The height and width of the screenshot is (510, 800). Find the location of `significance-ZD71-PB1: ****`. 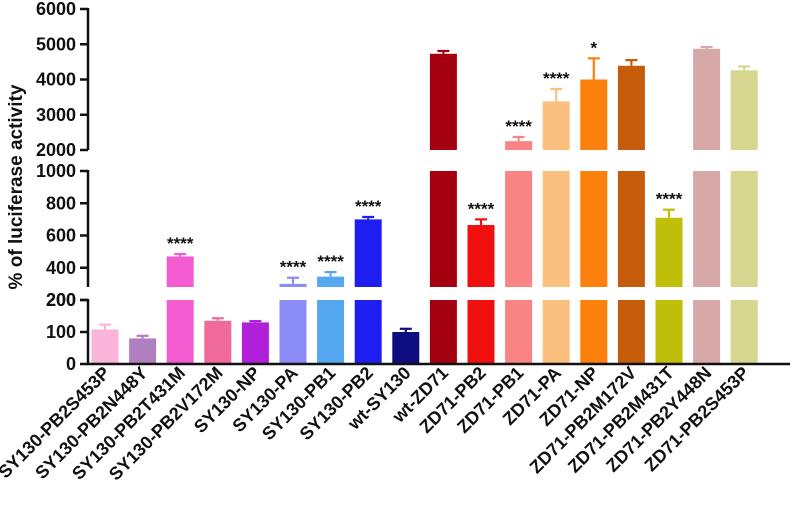

significance-ZD71-PB1: **** is located at coordinates (518, 126).